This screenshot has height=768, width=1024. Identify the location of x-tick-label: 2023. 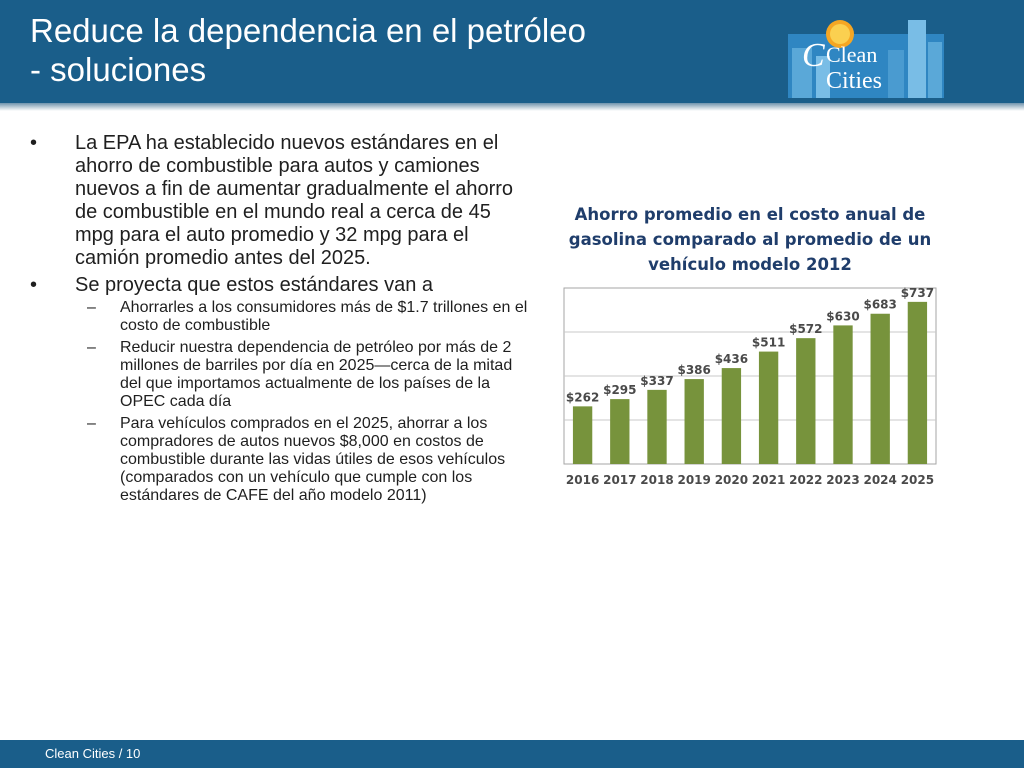
(842, 480).